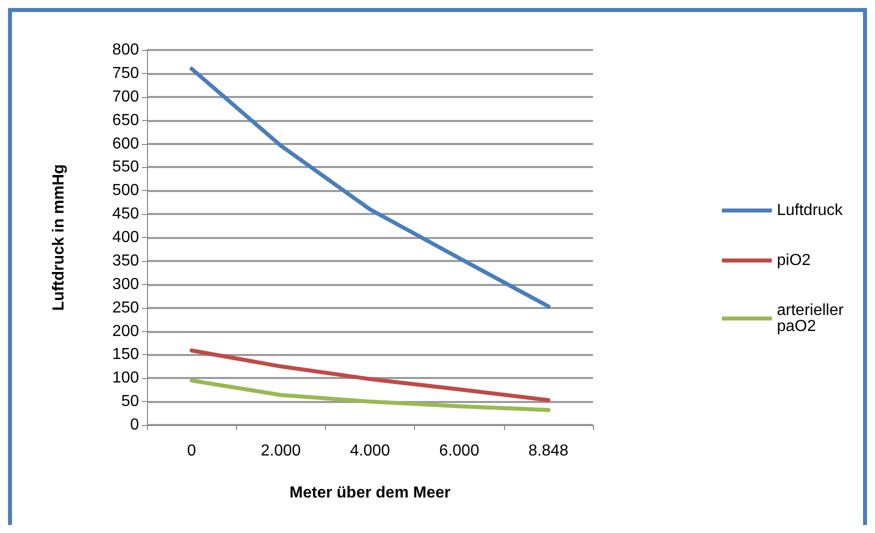 This screenshot has width=875, height=533. I want to click on legend-label: Luftdruck, so click(810, 210).